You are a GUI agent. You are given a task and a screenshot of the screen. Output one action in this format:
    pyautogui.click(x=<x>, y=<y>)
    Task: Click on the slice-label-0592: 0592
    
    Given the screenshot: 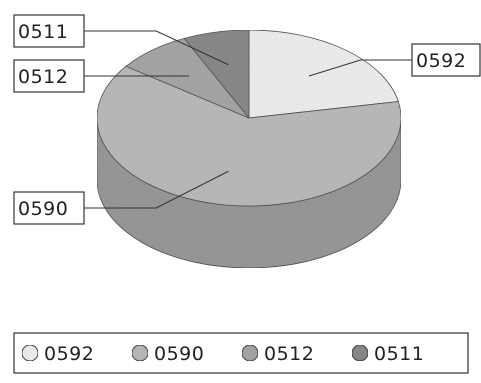 What is the action you would take?
    pyautogui.click(x=441, y=61)
    